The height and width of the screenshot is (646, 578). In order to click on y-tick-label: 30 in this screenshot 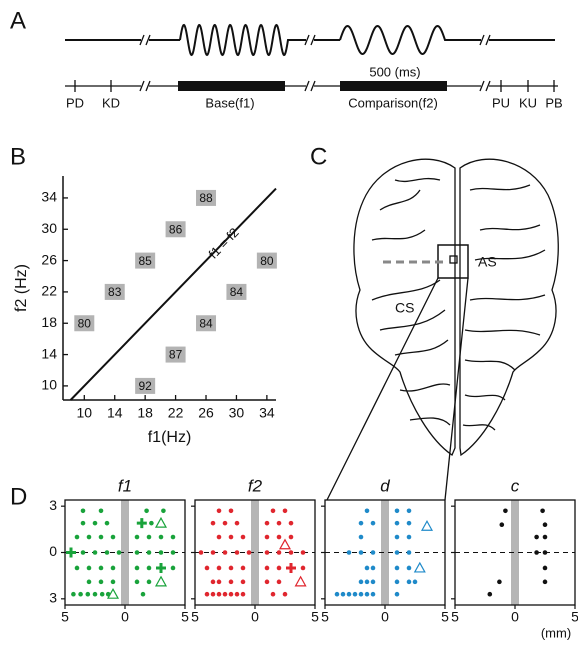, I will do `click(49, 228)`.